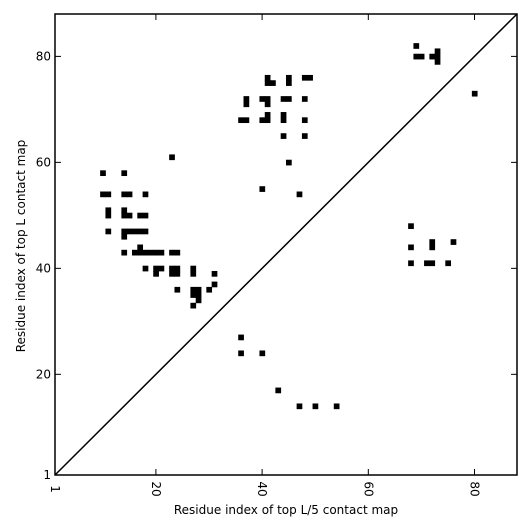  I want to click on y-axis-label: Residue index of top L contact map, so click(21, 246).